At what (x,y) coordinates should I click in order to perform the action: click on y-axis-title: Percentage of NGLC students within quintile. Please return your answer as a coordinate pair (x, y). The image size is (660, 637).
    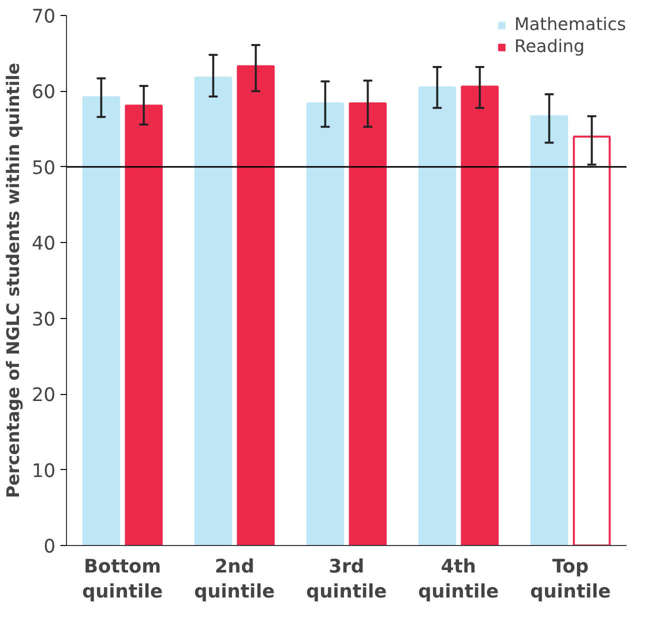
    Looking at the image, I should click on (14, 280).